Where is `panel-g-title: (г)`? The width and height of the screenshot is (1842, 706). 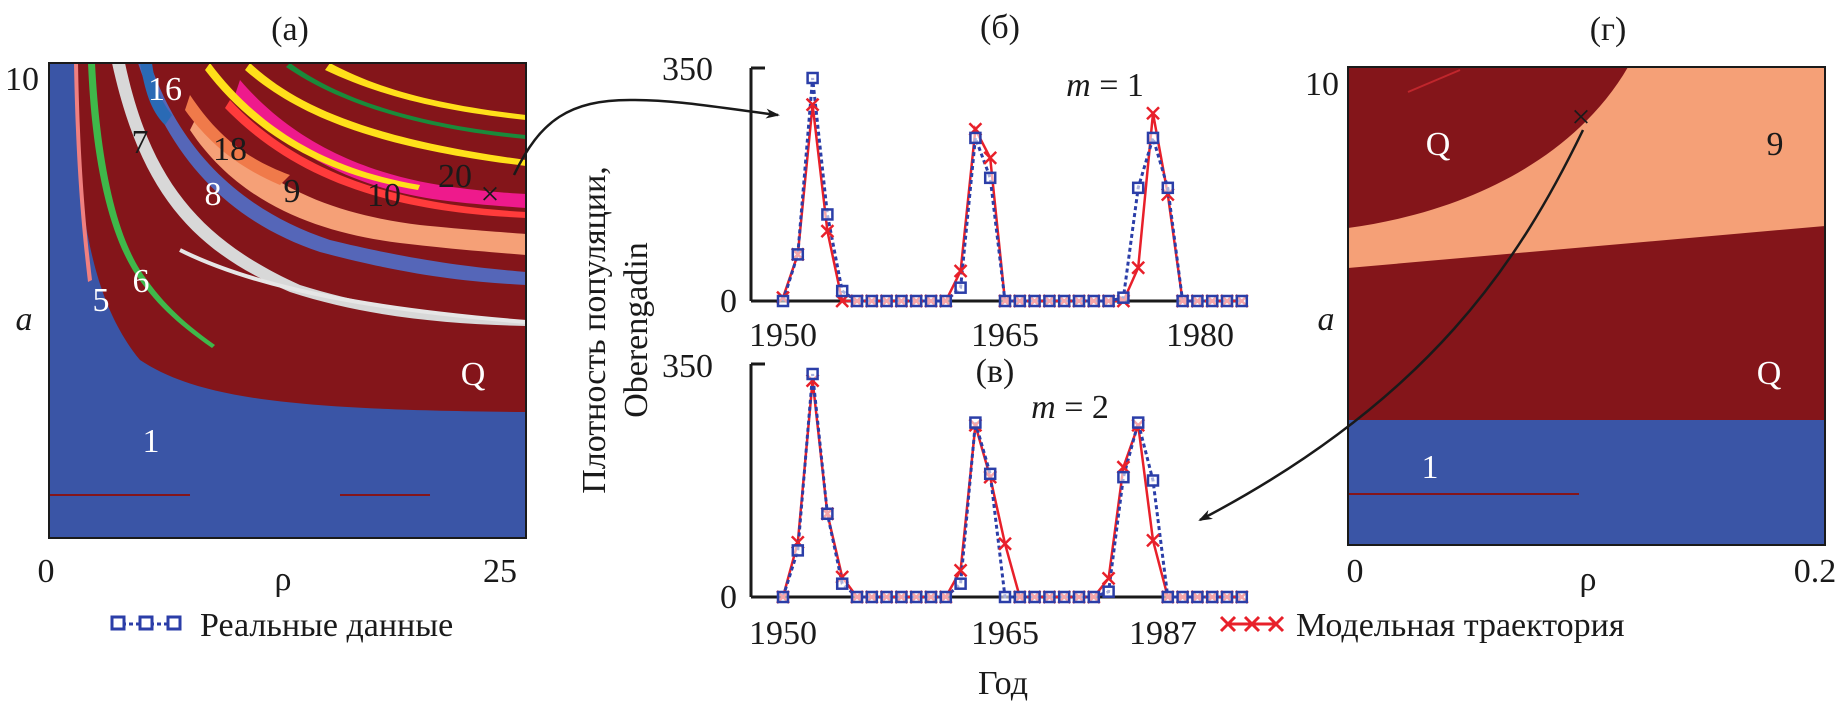 panel-g-title: (г) is located at coordinates (1608, 29).